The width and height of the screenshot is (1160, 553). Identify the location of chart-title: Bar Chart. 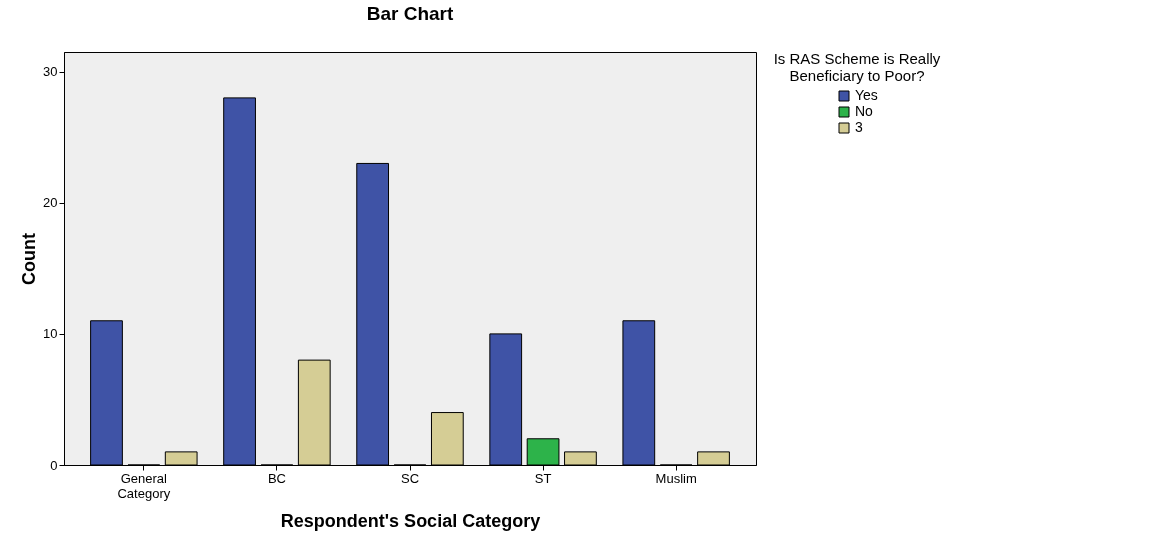
(410, 13).